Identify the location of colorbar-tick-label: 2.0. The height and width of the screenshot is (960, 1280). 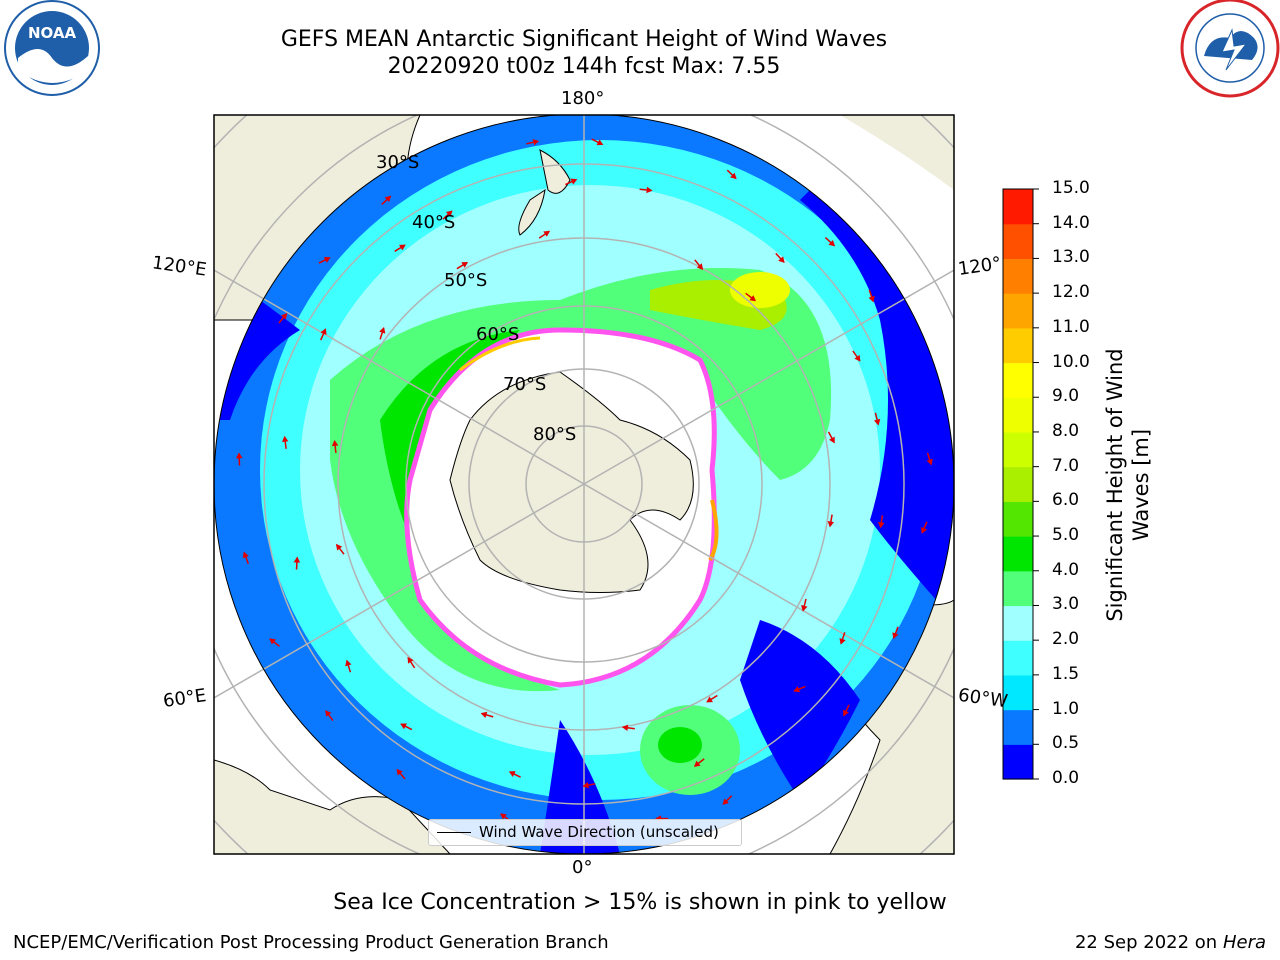
(1066, 639).